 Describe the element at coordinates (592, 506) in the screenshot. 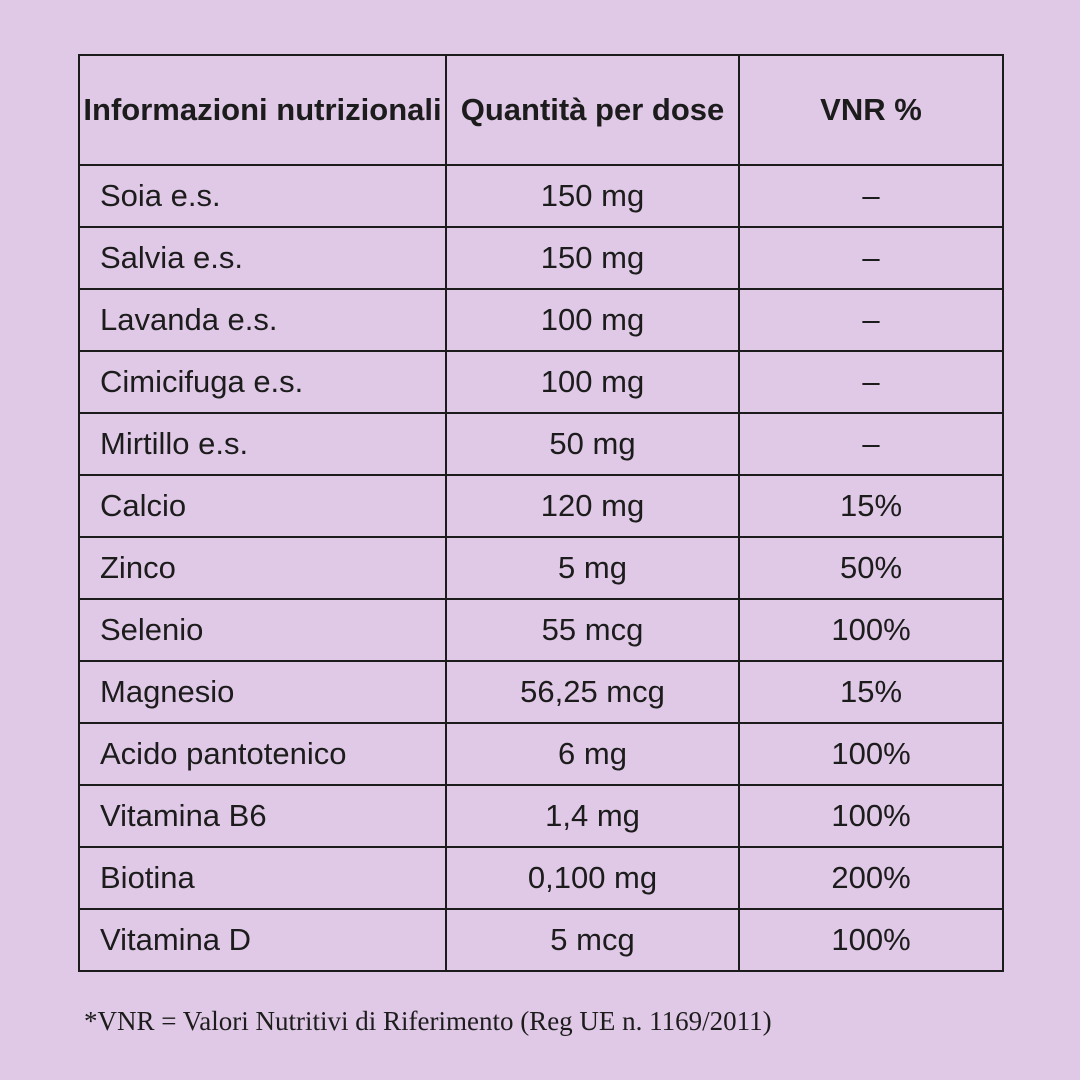

I see `nutrient-quantity: 120 mg` at that location.